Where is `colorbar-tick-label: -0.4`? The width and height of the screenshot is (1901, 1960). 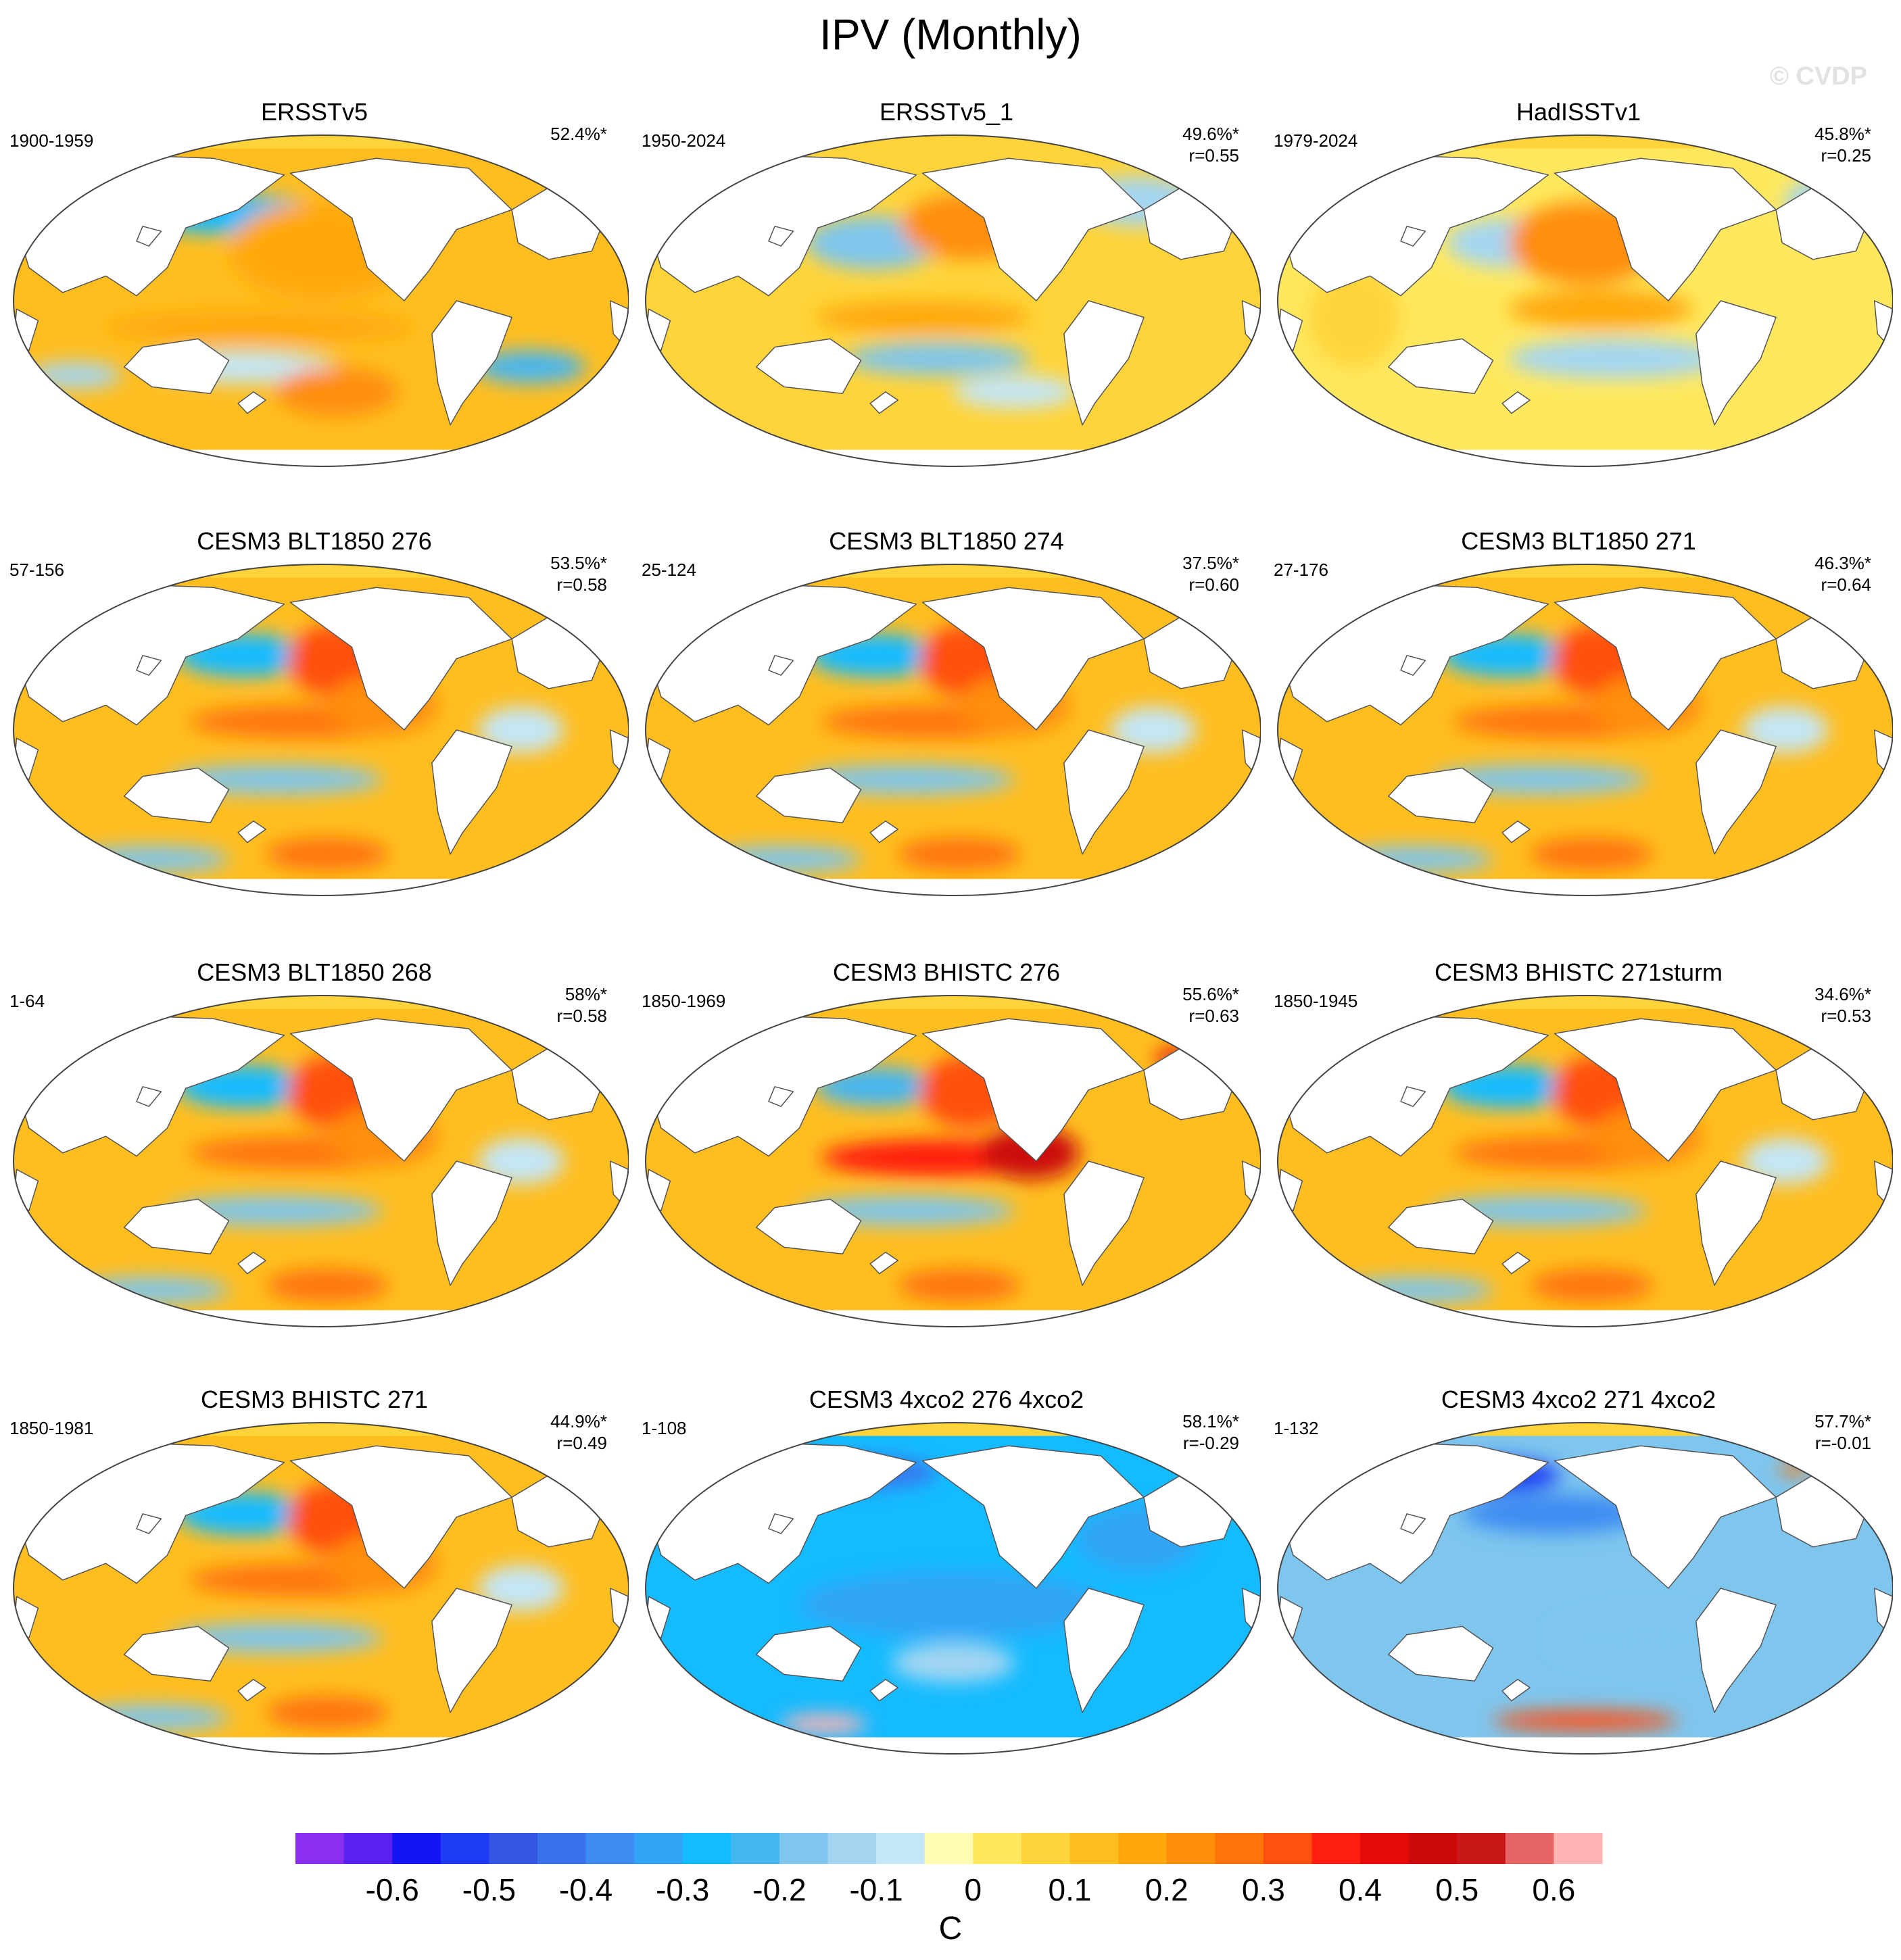
colorbar-tick-label: -0.4 is located at coordinates (585, 1889).